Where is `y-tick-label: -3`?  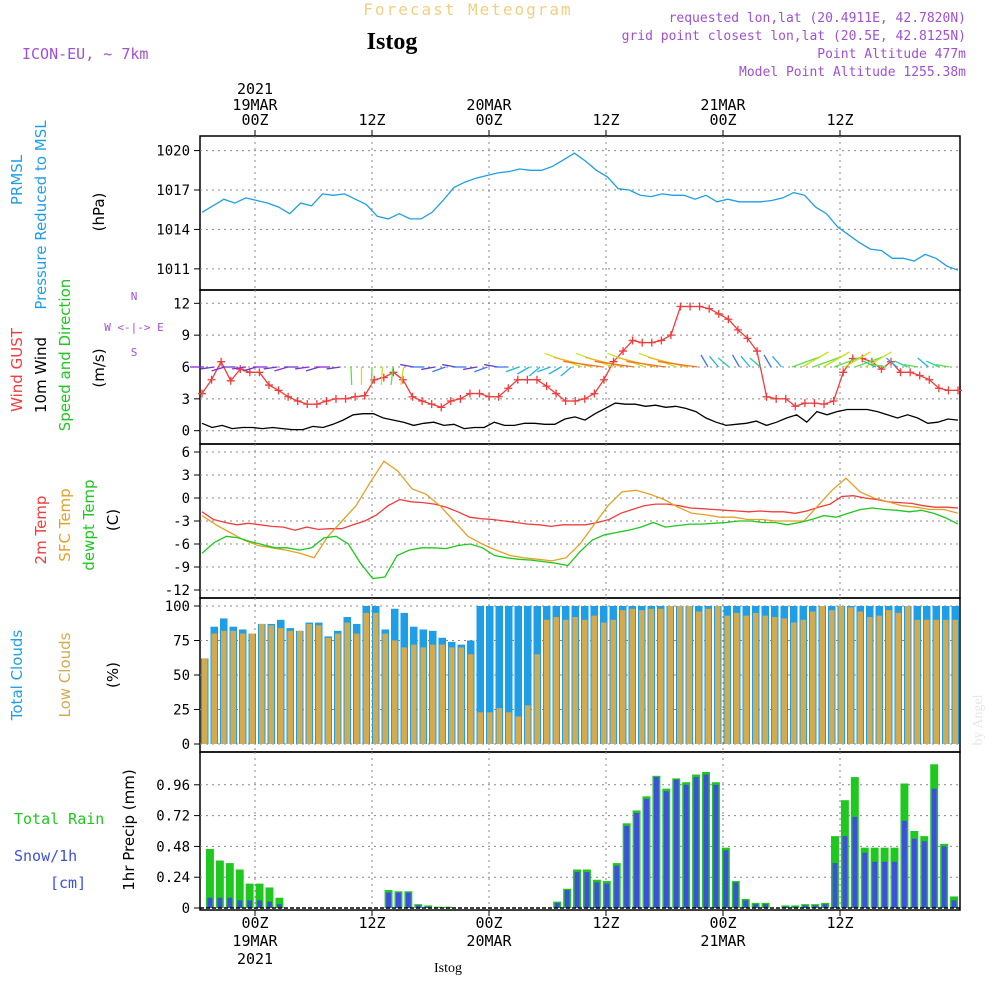
y-tick-label: -3 is located at coordinates (181, 522).